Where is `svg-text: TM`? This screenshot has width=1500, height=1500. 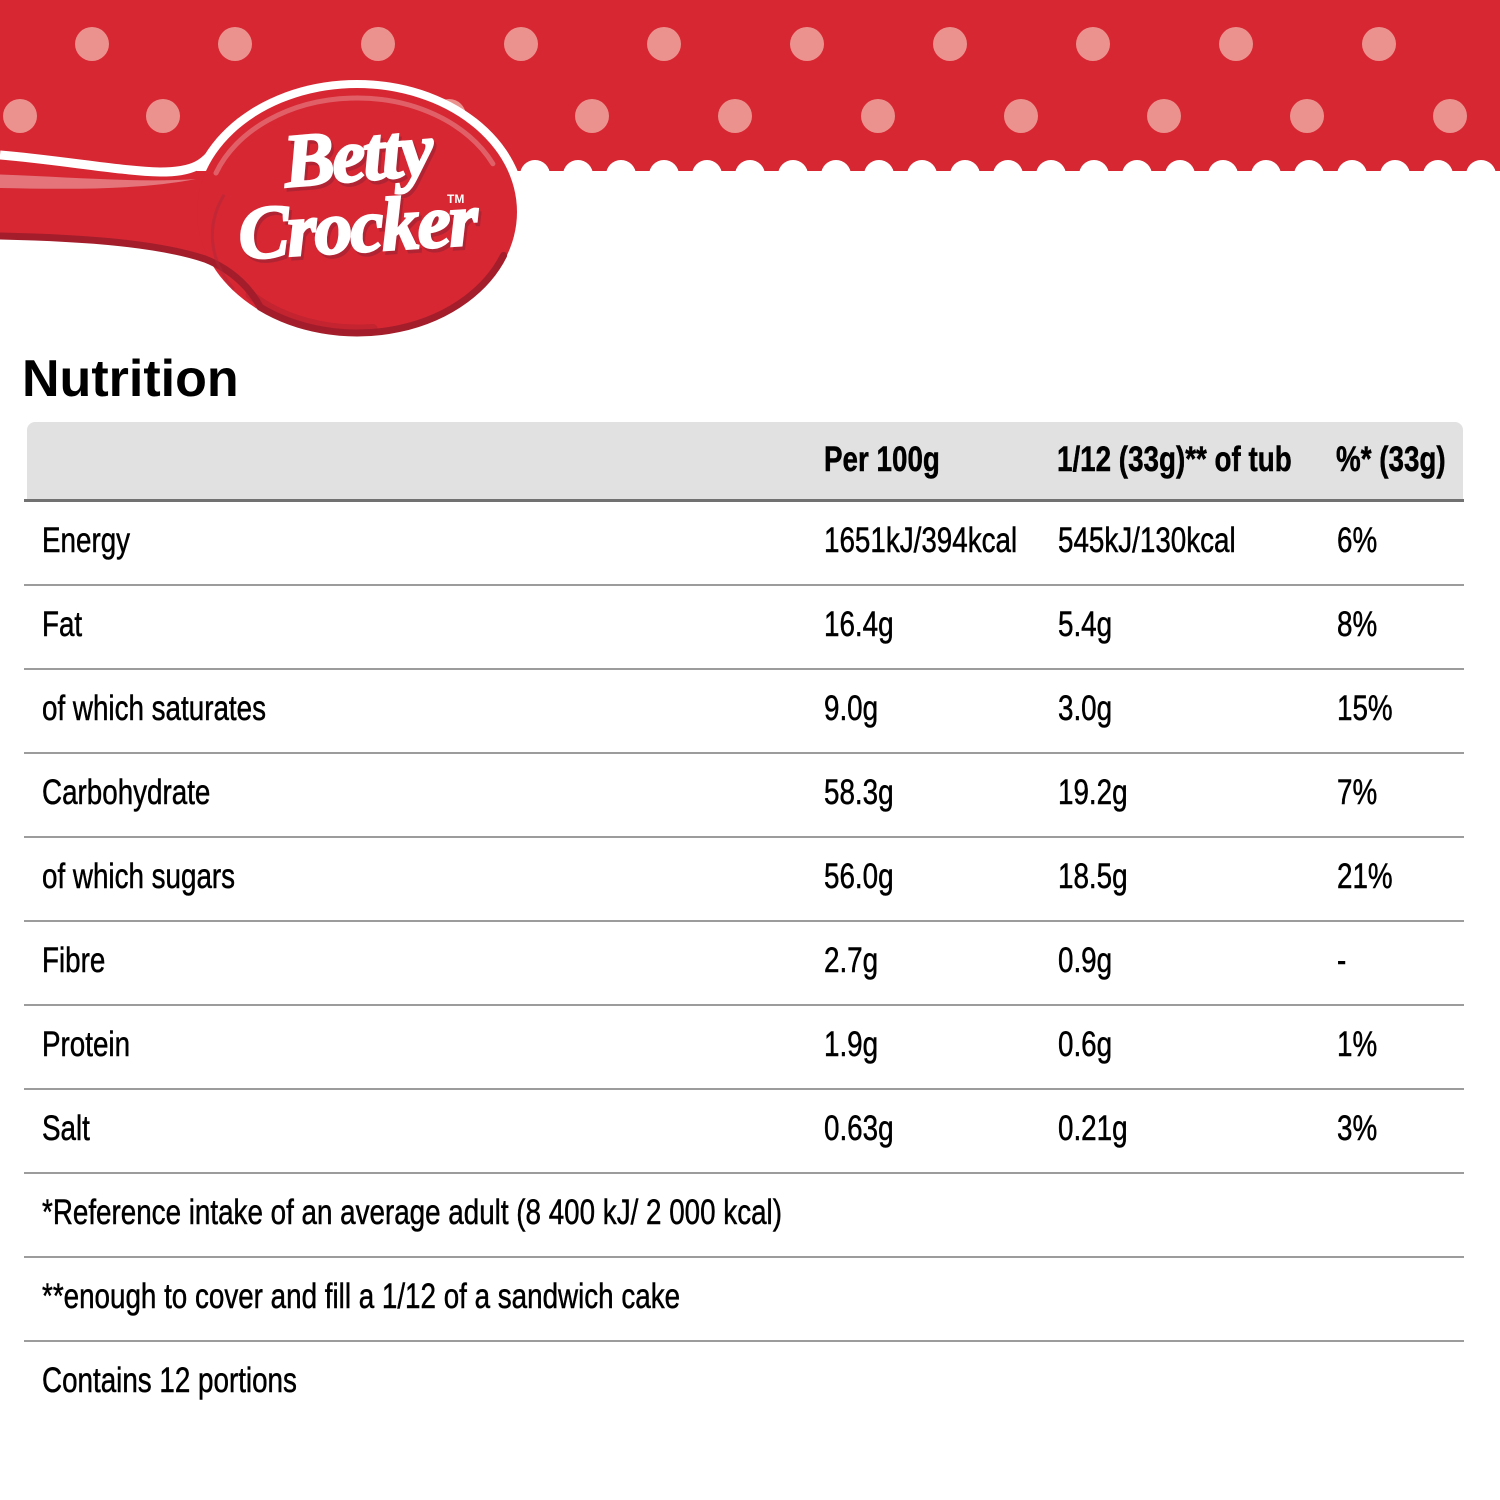
svg-text: TM is located at coordinates (455, 199).